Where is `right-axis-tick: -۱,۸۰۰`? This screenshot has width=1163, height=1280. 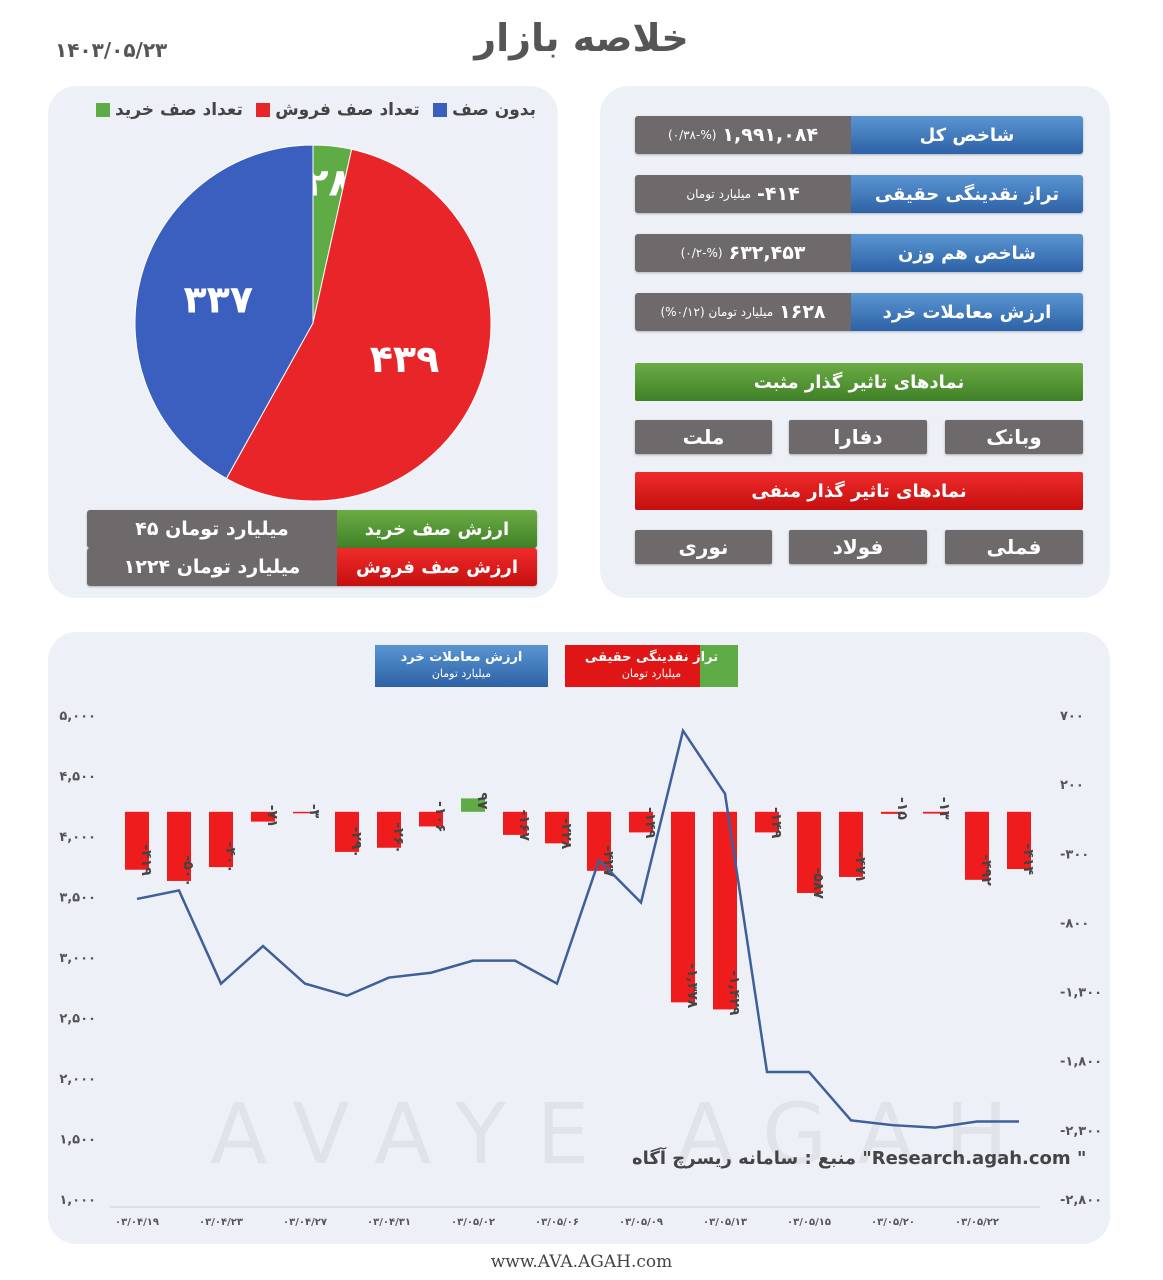
right-axis-tick: -۱,۸۰۰ is located at coordinates (1081, 1062).